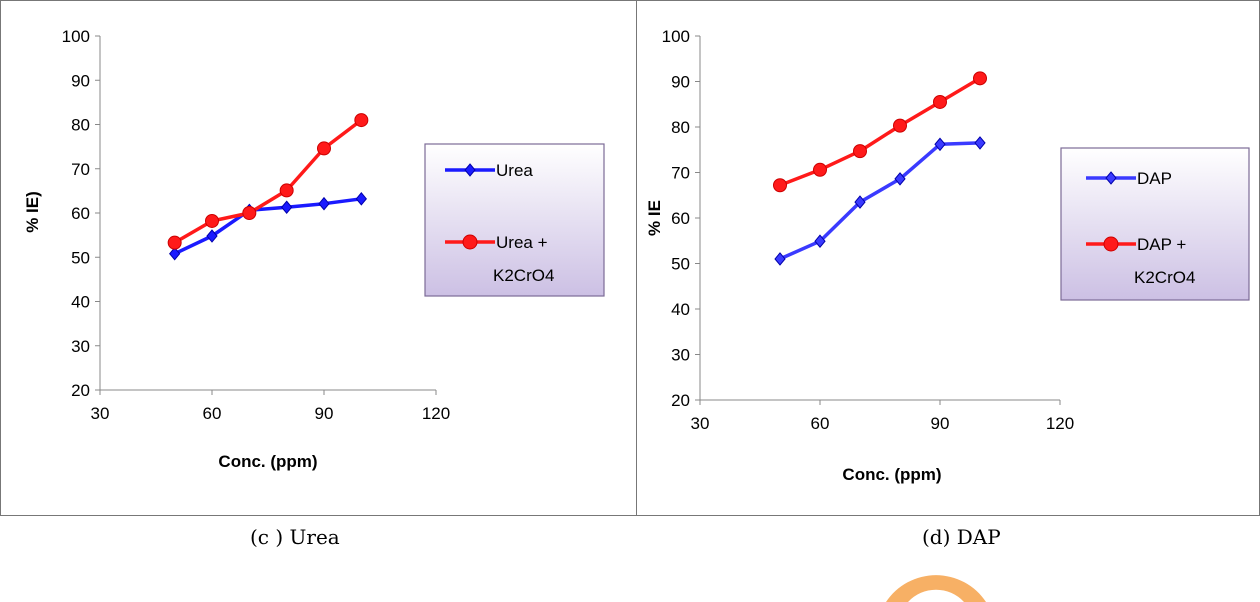  What do you see at coordinates (1164, 261) in the screenshot?
I see `legend-label: DAP + K2CrO4` at bounding box center [1164, 261].